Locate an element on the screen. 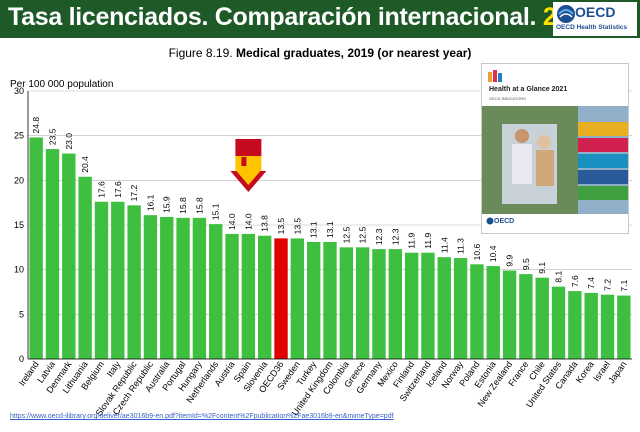 This screenshot has width=640, height=432. bar-canada is located at coordinates (575, 325).